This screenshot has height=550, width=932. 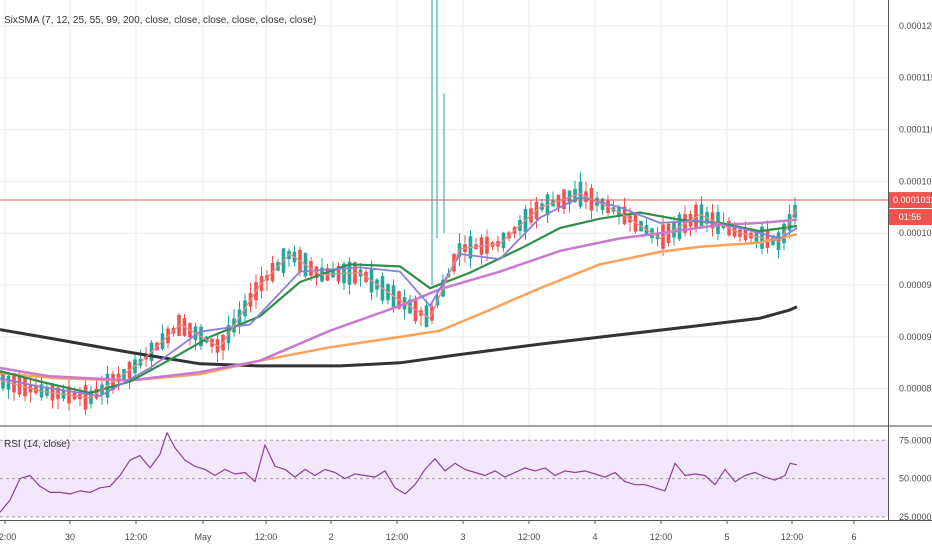 I want to click on x-tick-label: 4, so click(x=594, y=537).